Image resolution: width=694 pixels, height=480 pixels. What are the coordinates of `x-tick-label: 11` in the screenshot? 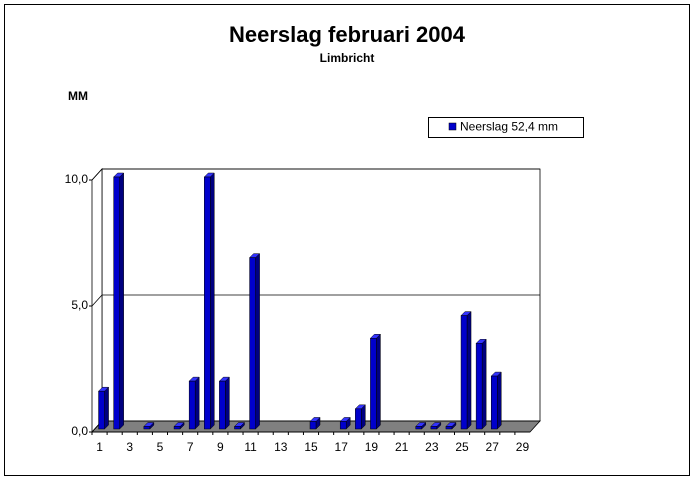 It's located at (250, 447).